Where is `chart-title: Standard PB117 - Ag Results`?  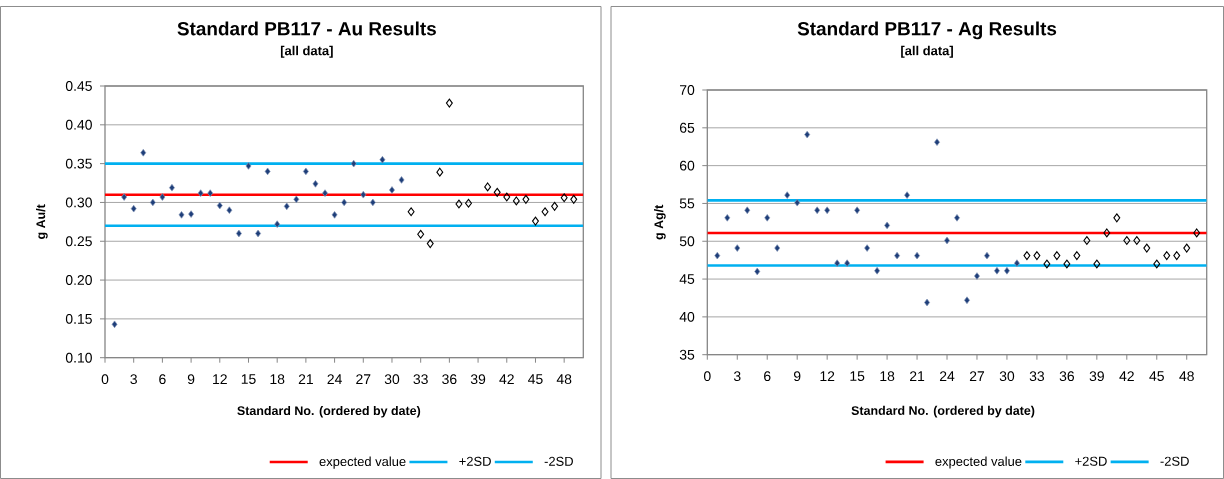 chart-title: Standard PB117 - Ag Results is located at coordinates (927, 30).